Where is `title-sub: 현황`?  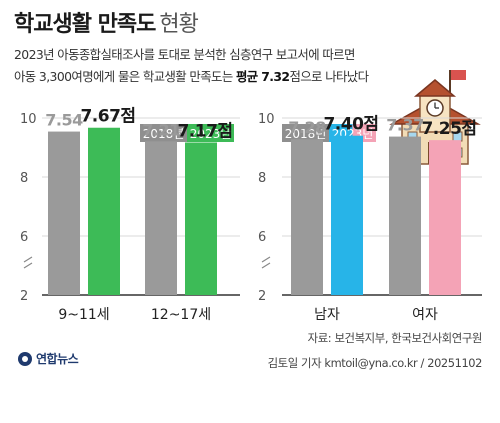 title-sub: 현황 is located at coordinates (178, 24).